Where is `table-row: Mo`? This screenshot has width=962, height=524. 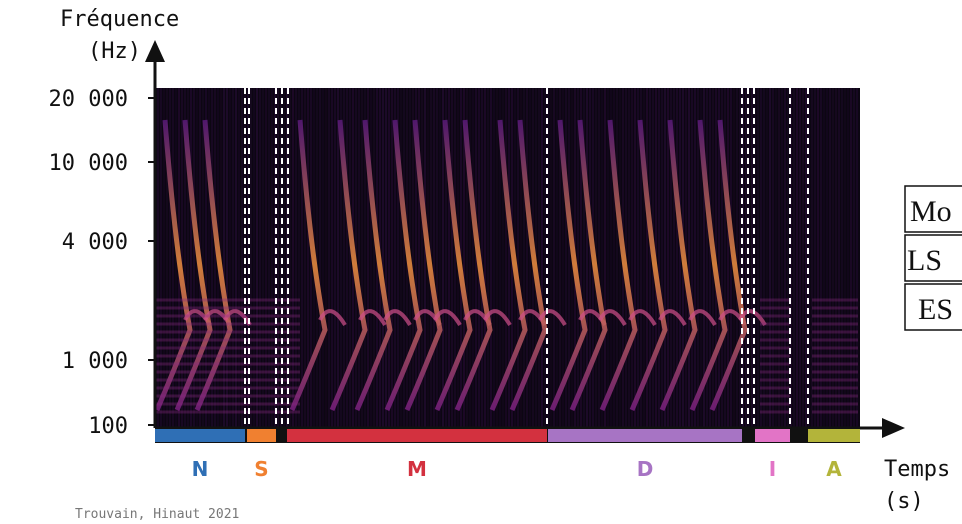 table-row: Mo is located at coordinates (931, 211).